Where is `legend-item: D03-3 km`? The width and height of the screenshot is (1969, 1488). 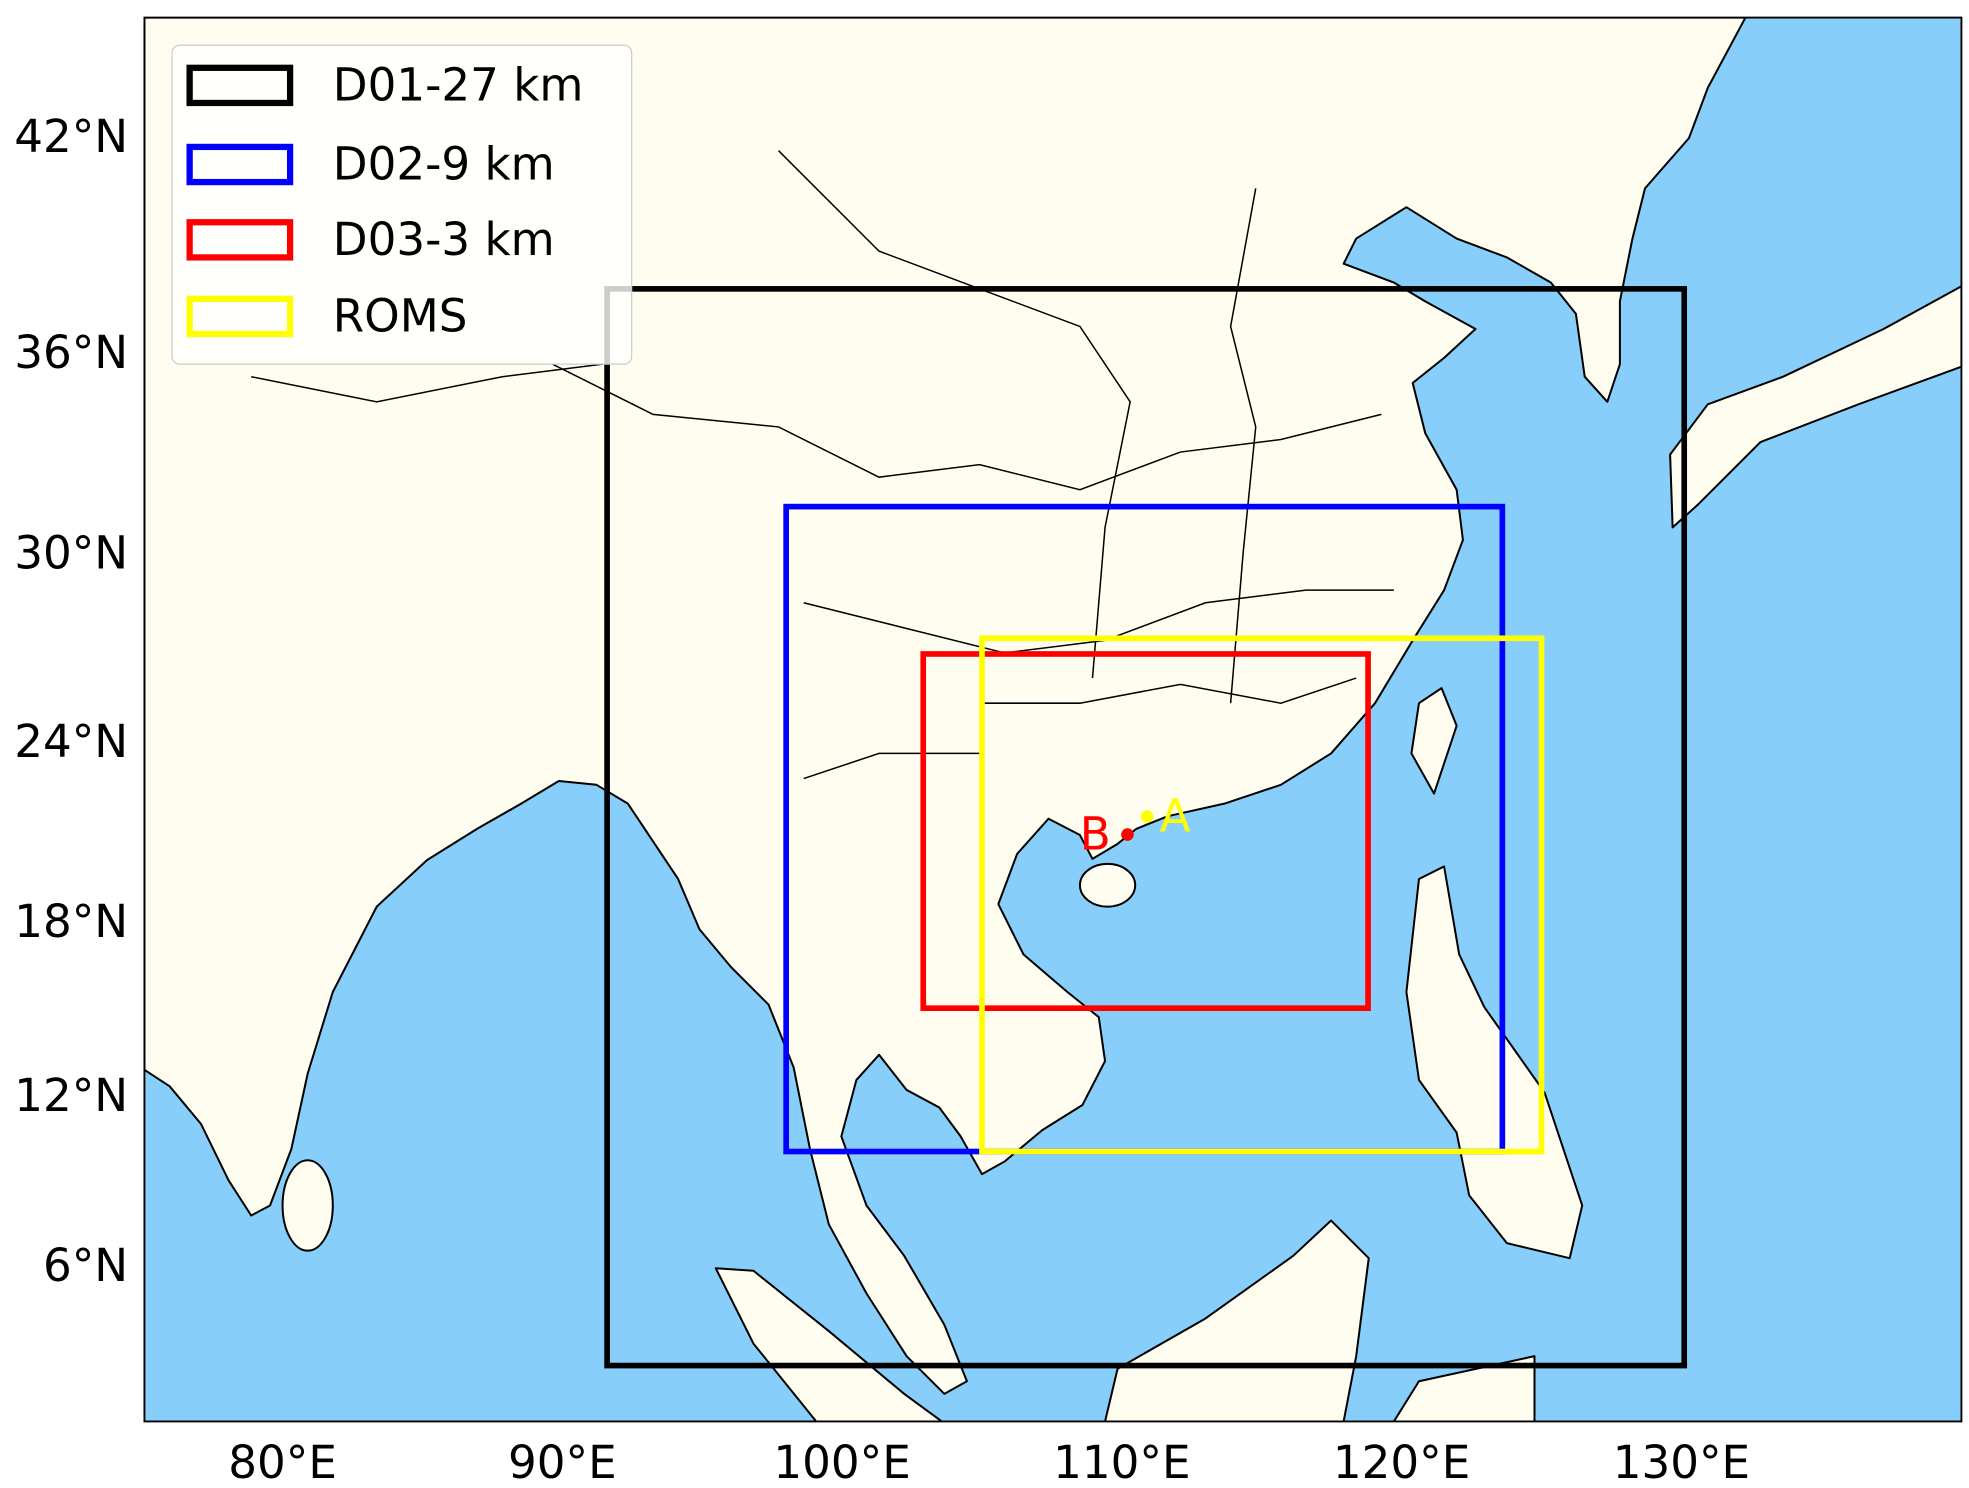
legend-item: D03-3 km is located at coordinates (370, 239).